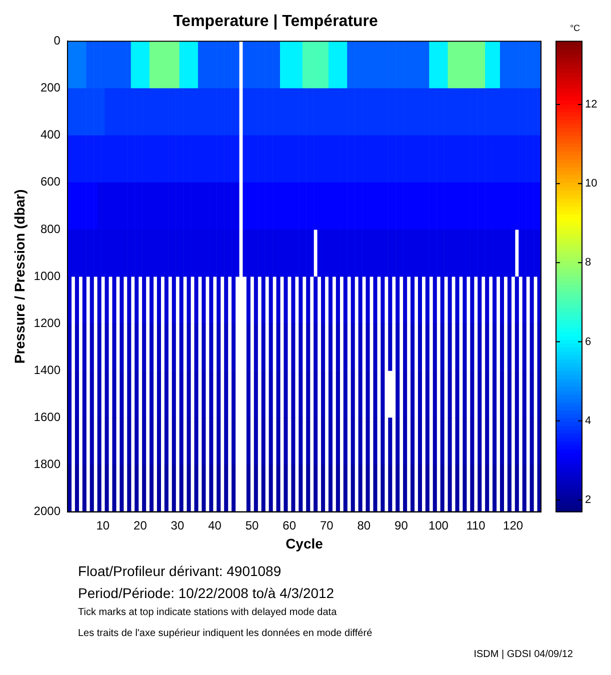 The height and width of the screenshot is (675, 611). I want to click on y-tick-label: 1400, so click(47, 369).